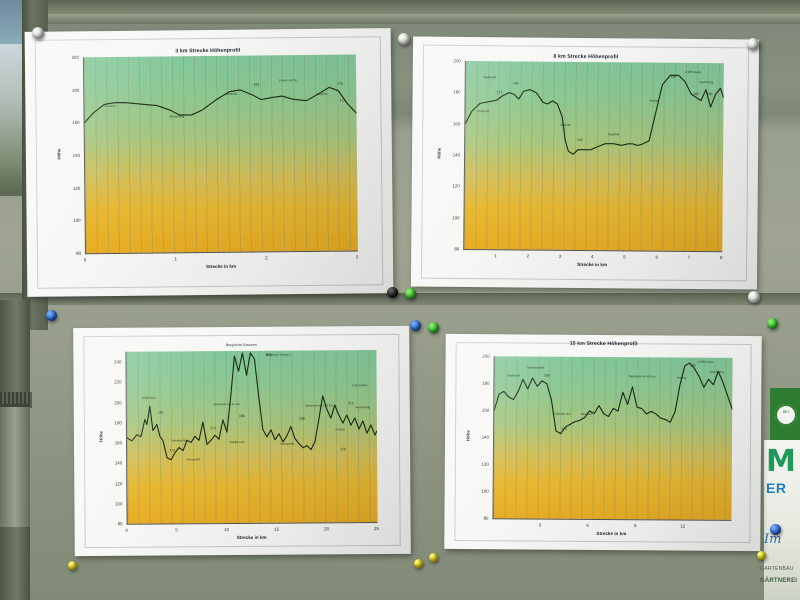 The image size is (800, 600). Describe the element at coordinates (343, 449) in the screenshot. I see `chart-annotation: 176` at that location.